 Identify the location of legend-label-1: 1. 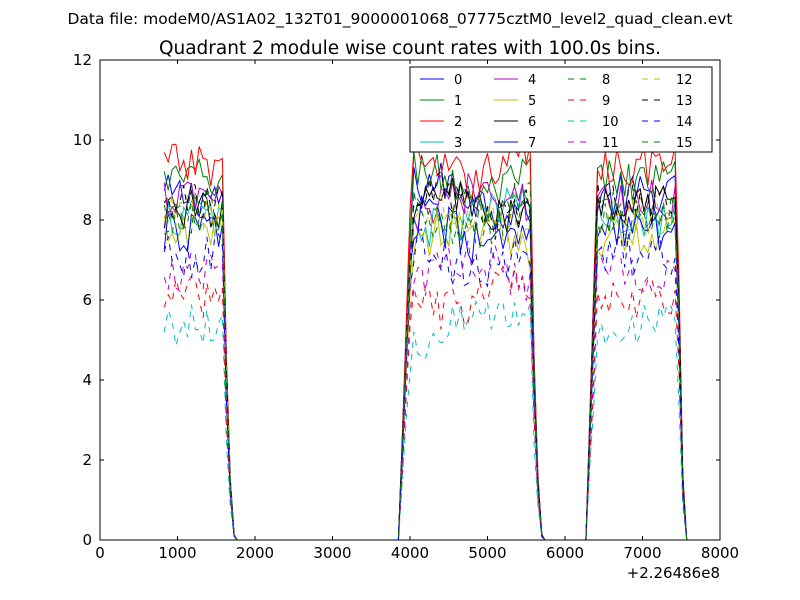
(458, 101).